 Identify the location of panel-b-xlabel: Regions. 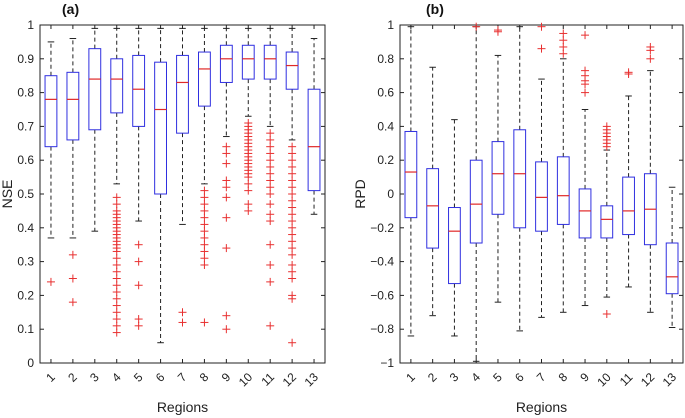
(541, 407).